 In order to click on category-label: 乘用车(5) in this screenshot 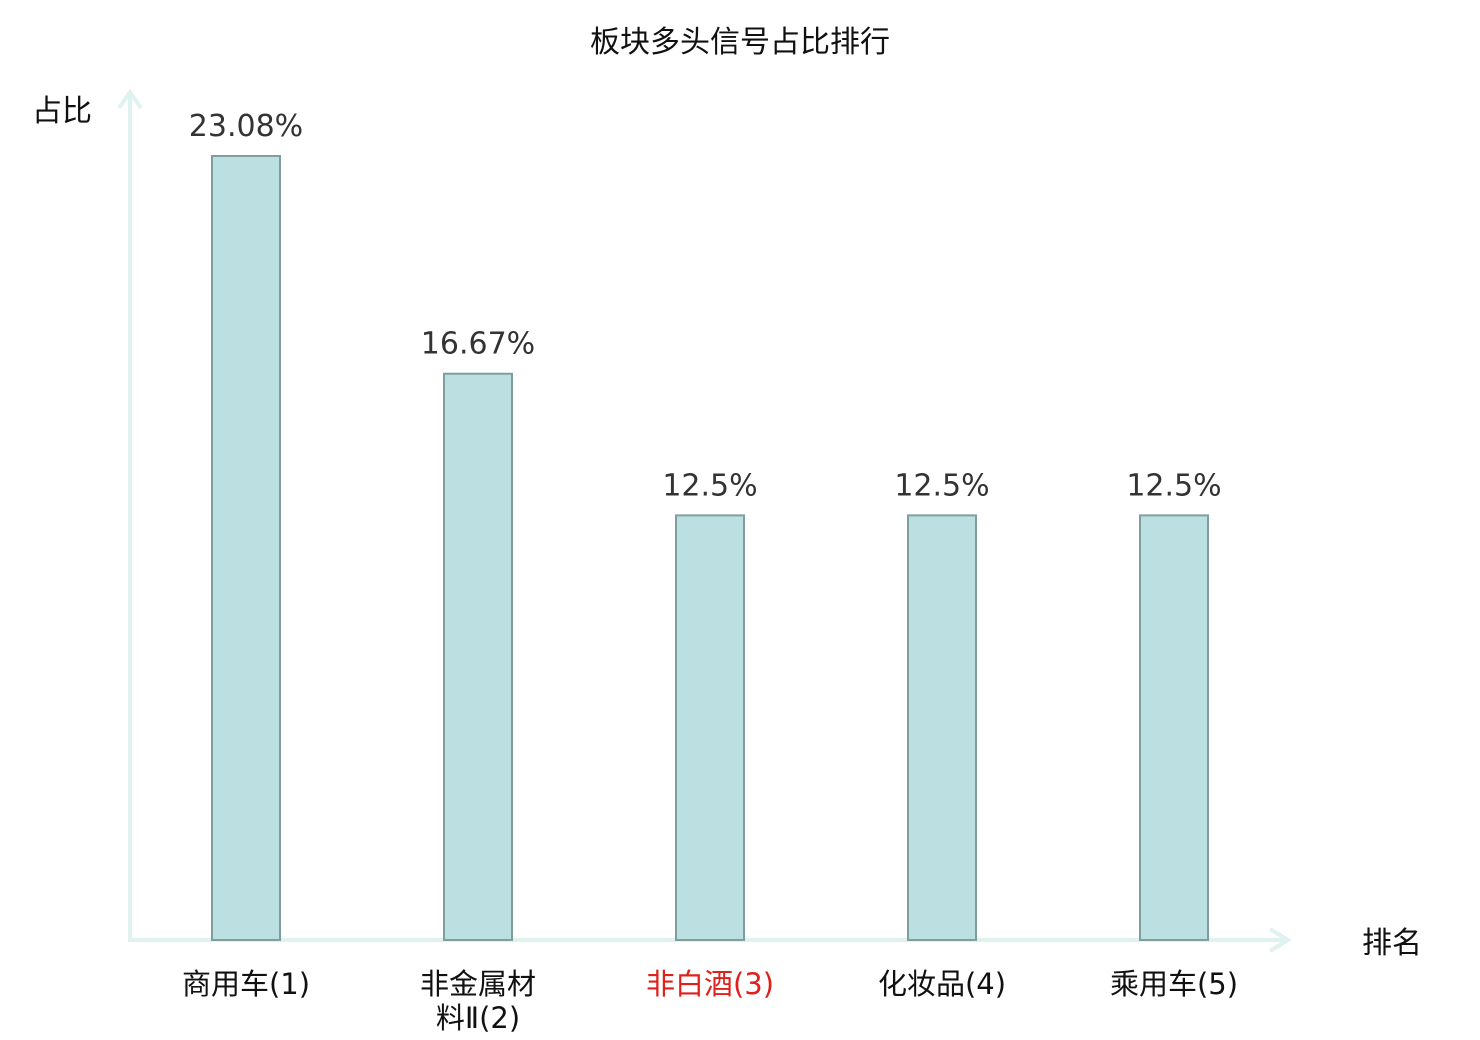, I will do `click(1174, 984)`.